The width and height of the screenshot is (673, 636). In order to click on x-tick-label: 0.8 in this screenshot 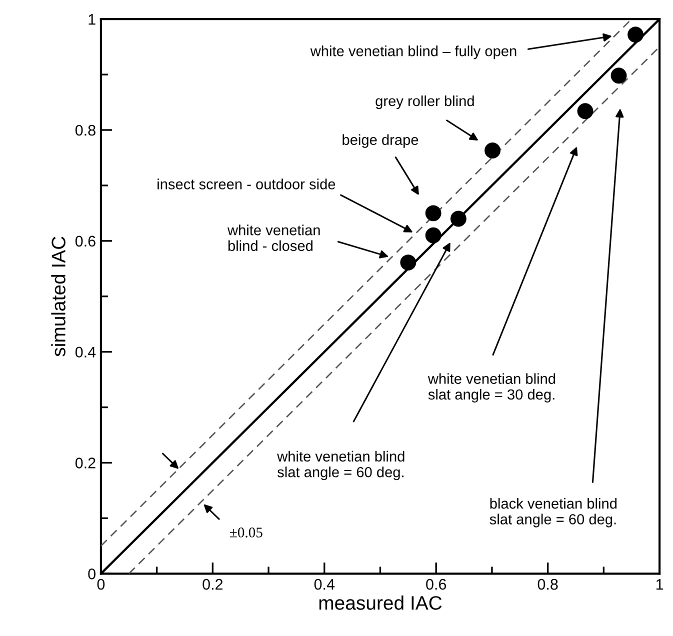, I will do `click(548, 584)`.